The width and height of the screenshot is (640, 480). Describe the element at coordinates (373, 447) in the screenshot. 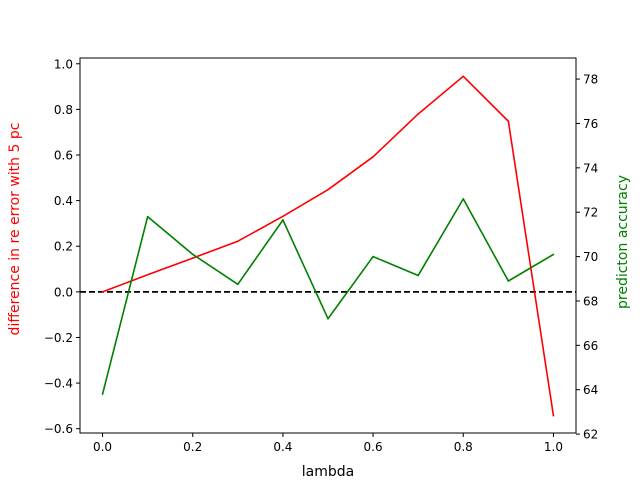

I see `x-tick-label: 0.6` at that location.